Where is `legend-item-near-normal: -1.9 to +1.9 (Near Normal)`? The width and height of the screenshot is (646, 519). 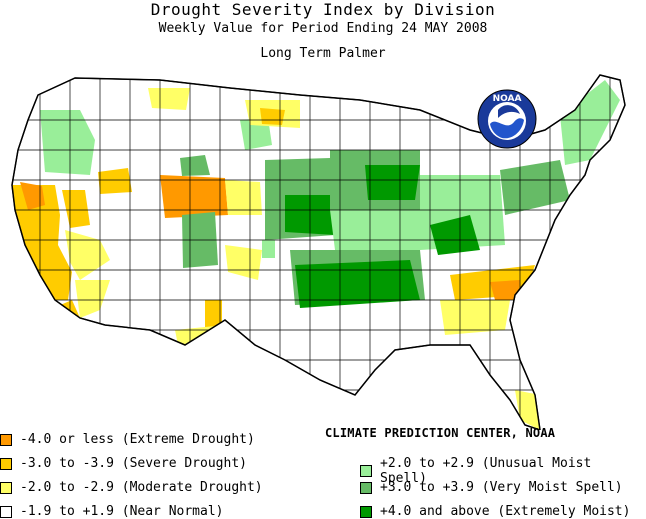
legend-item-near-normal: -1.9 to +1.9 (Near Normal) is located at coordinates (112, 511).